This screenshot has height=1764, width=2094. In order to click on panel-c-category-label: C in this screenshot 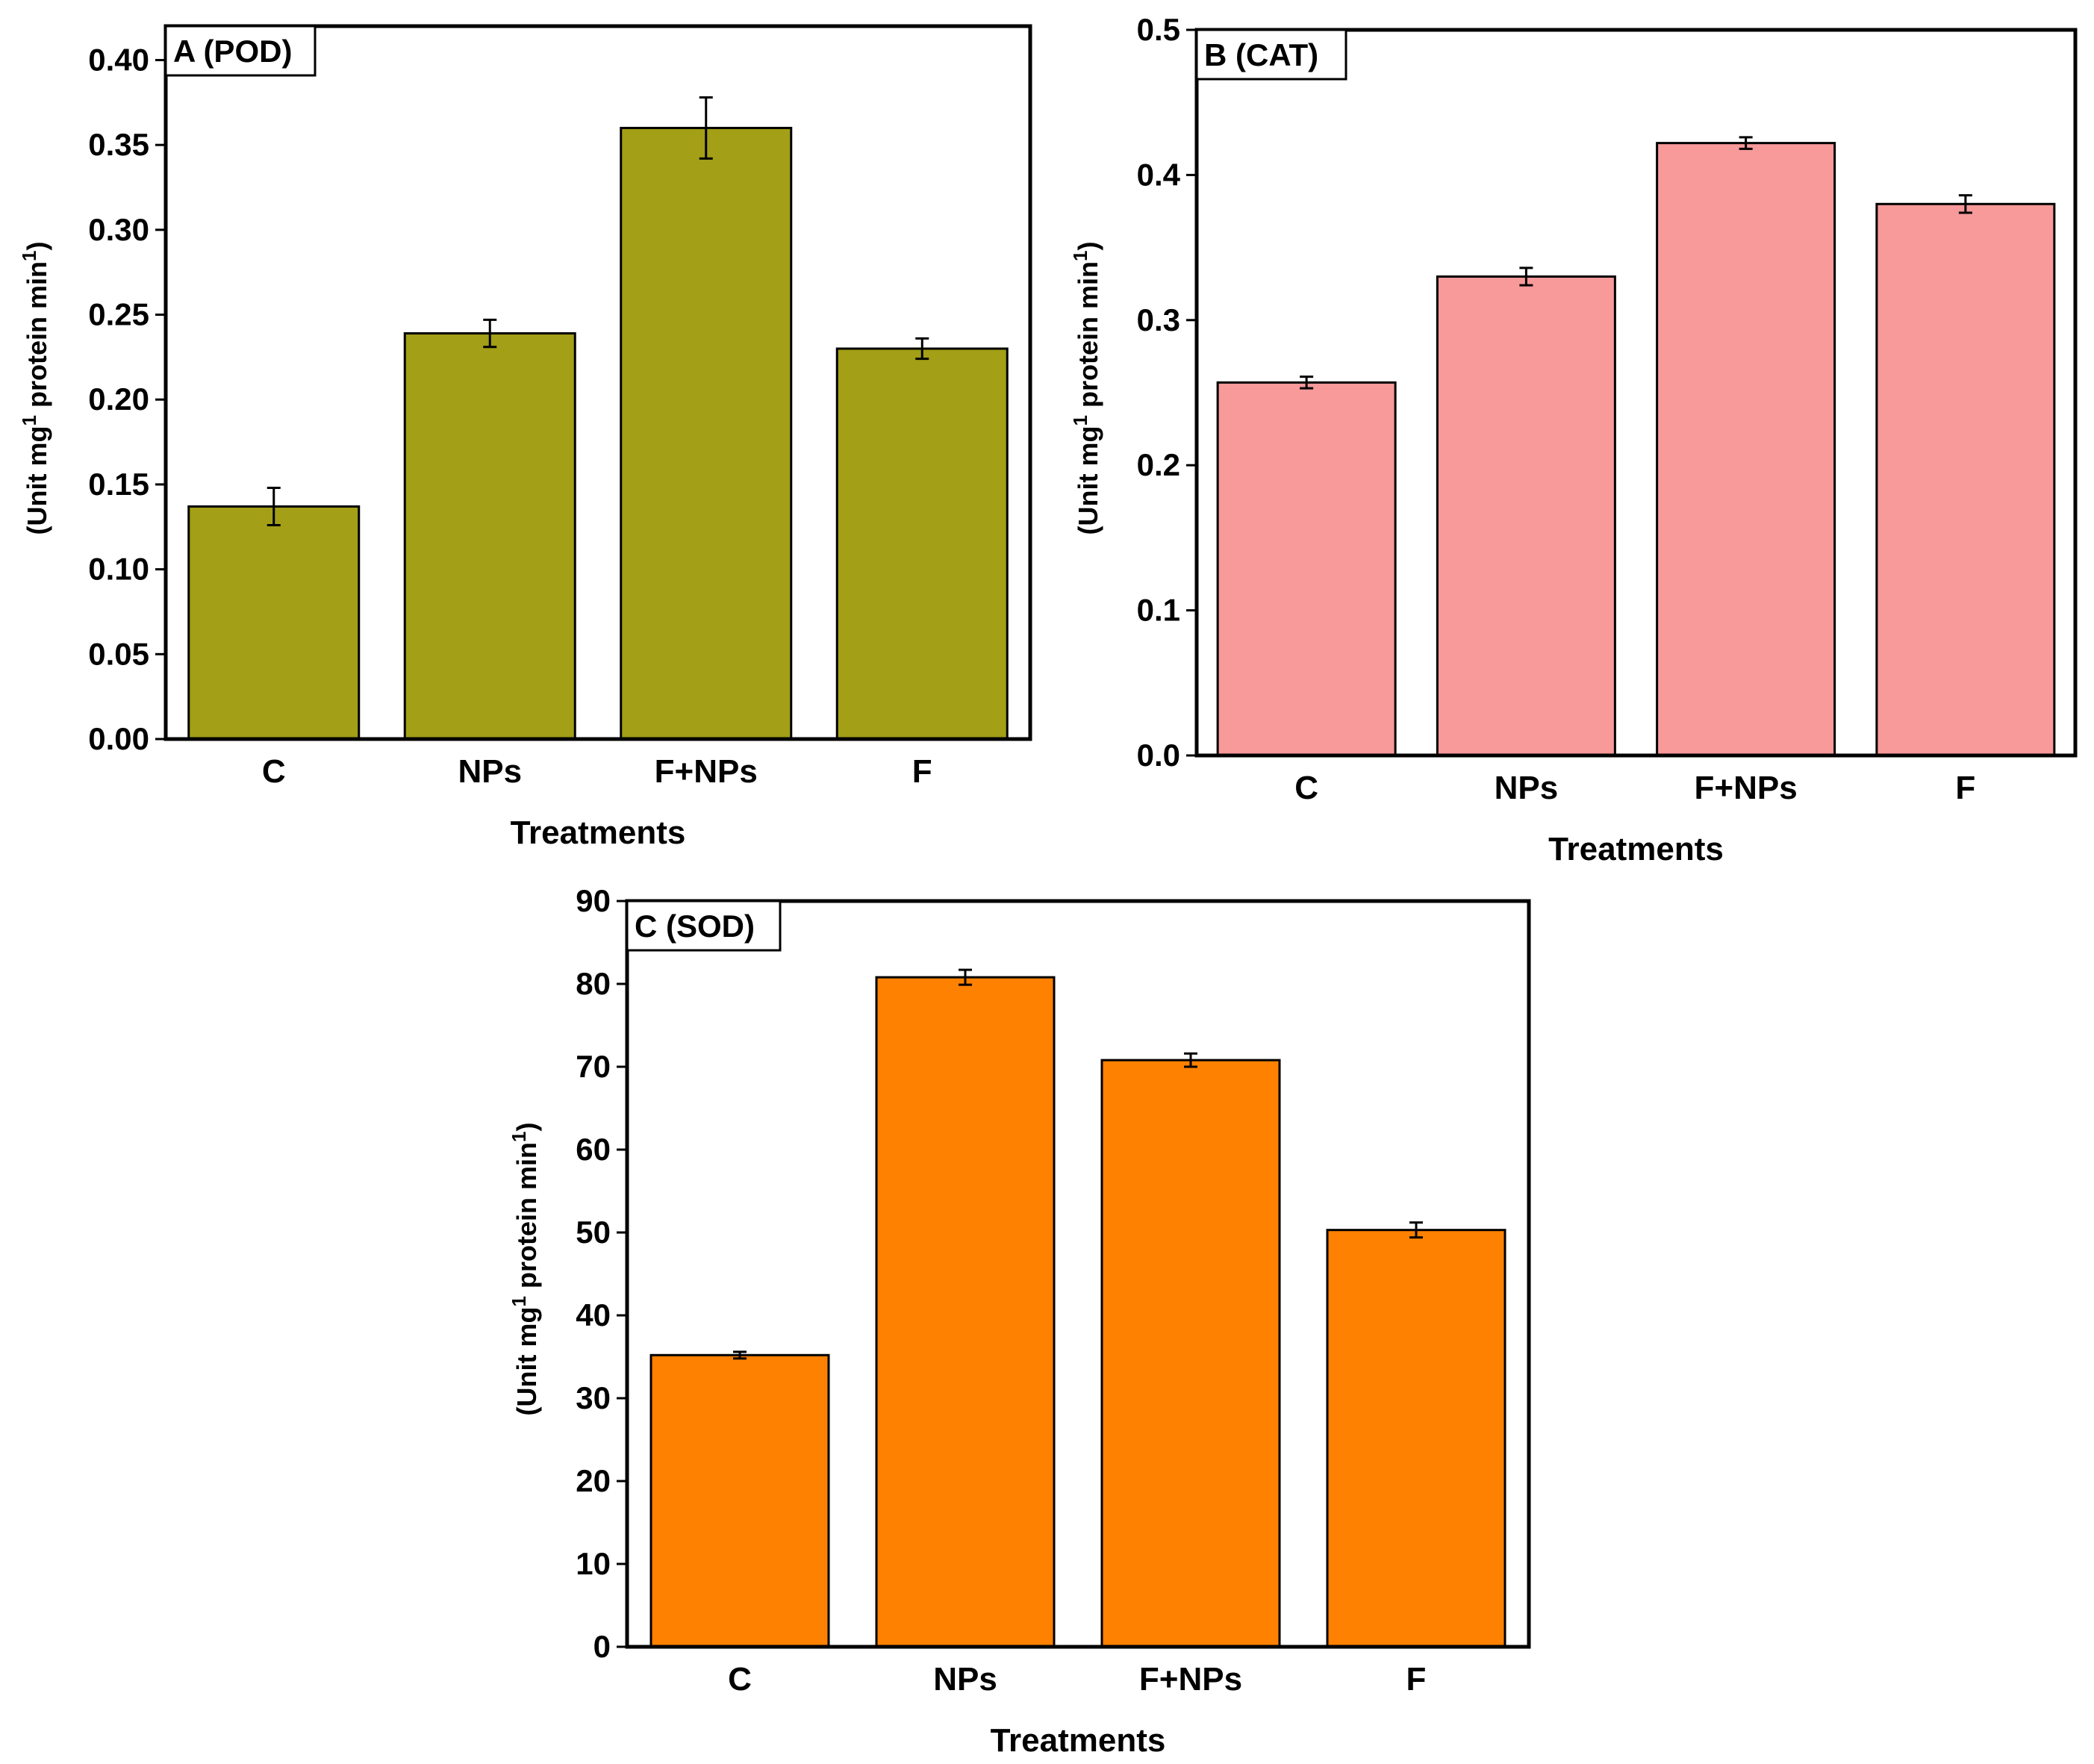, I will do `click(740, 1679)`.